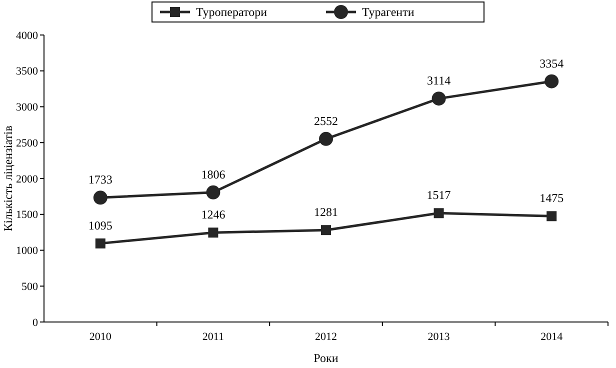  Describe the element at coordinates (552, 337) in the screenshot. I see `x-tick-label: 2014` at that location.